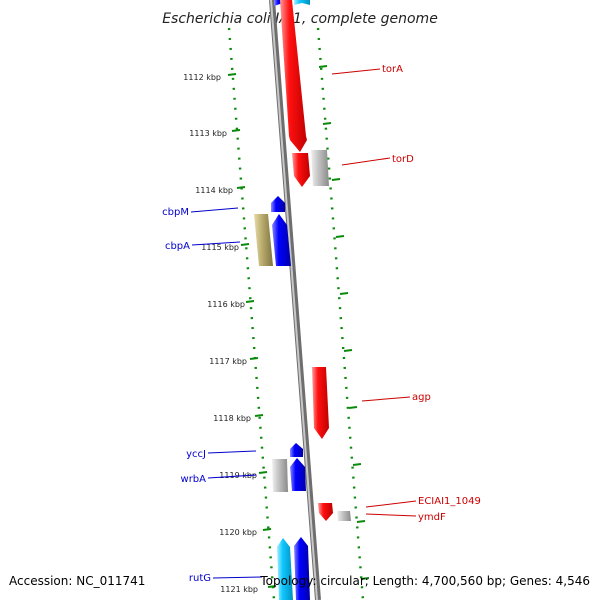 The width and height of the screenshot is (600, 600). What do you see at coordinates (239, 589) in the screenshot?
I see `tick-label: 1121 kbp` at bounding box center [239, 589].